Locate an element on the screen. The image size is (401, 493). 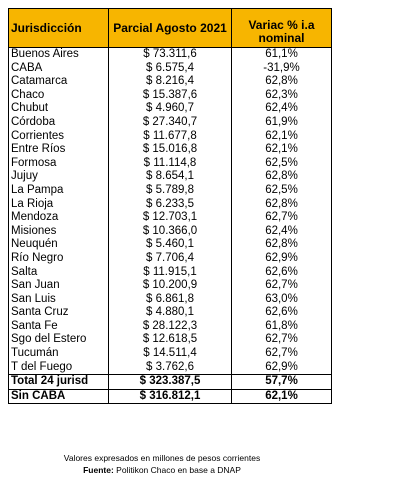
jurisdiction-cell: Neuquén is located at coordinates (58, 245).